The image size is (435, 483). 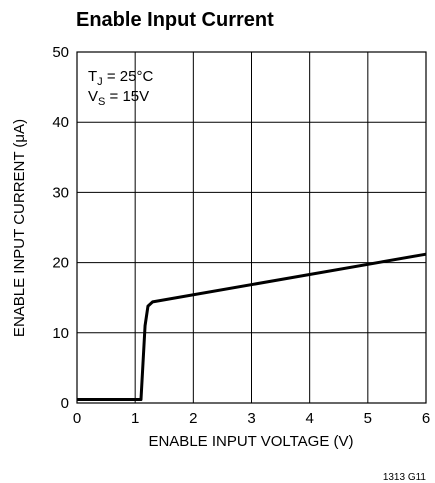 What do you see at coordinates (193, 418) in the screenshot?
I see `x-tick-label: 2` at bounding box center [193, 418].